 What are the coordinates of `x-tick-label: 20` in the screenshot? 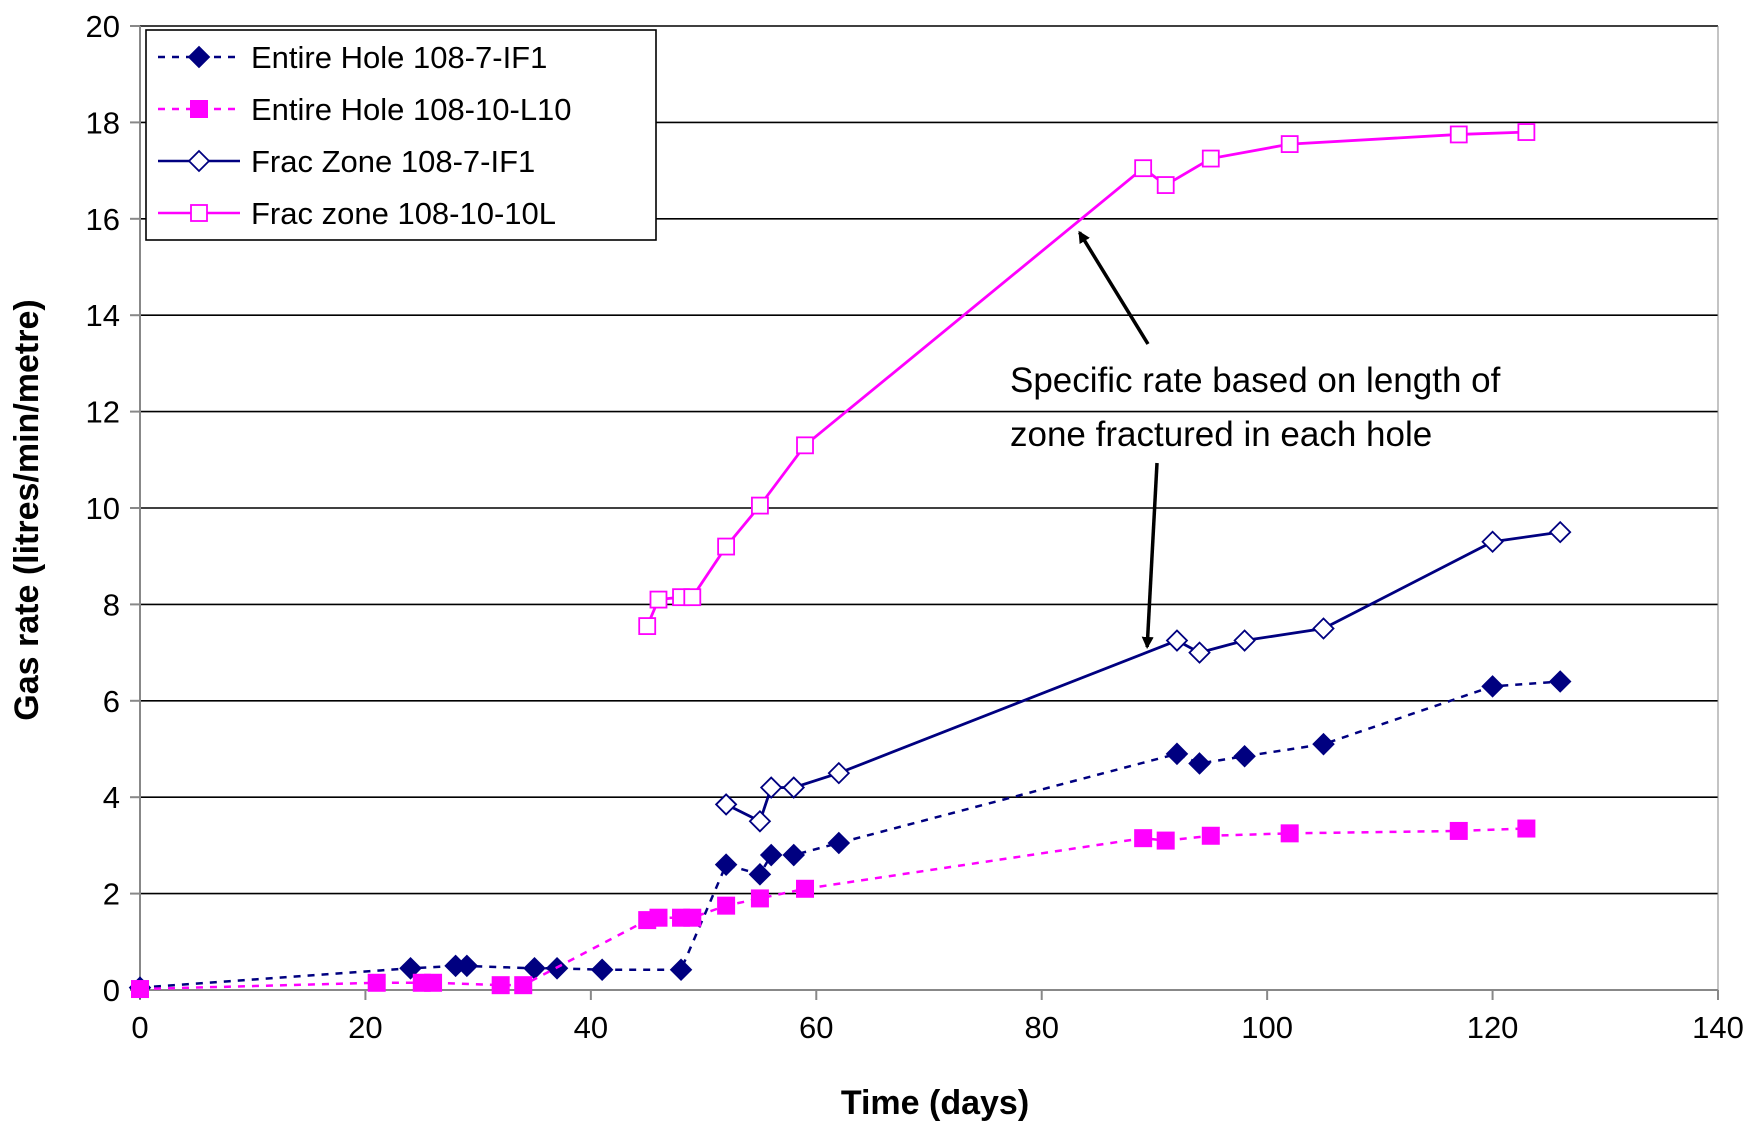 It's located at (365, 1027).